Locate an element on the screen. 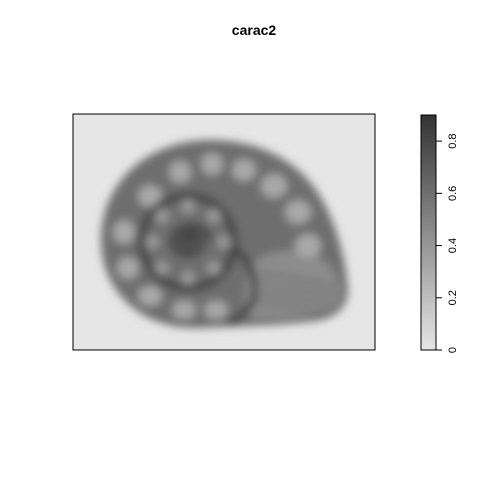 This screenshot has width=480, height=480. colorbar-ticks: 0 0.2 0.4 0.6 0.8 is located at coordinates (447, 243).